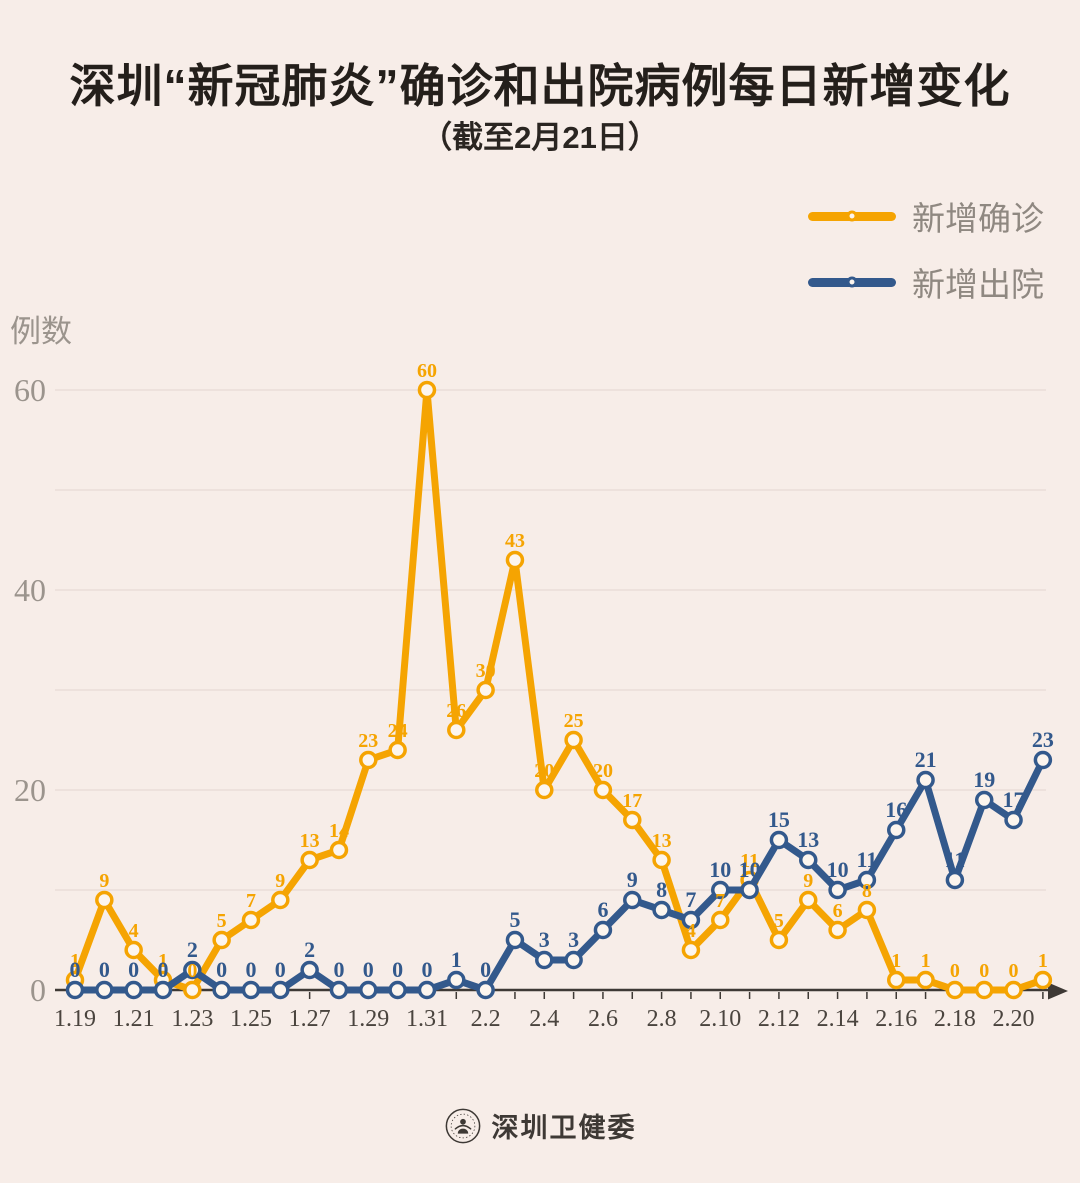 Image resolution: width=1080 pixels, height=1183 pixels. Describe the element at coordinates (896, 1019) in the screenshot. I see `x-tick-label: 2.16` at that location.